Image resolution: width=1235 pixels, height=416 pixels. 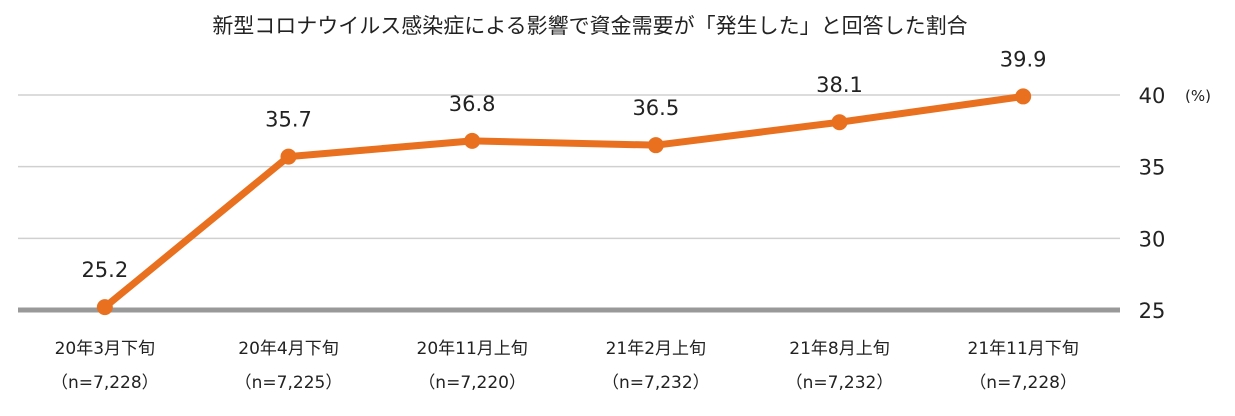 What do you see at coordinates (1023, 349) in the screenshot?
I see `x-tick-label: 21年11月下旬` at bounding box center [1023, 349].